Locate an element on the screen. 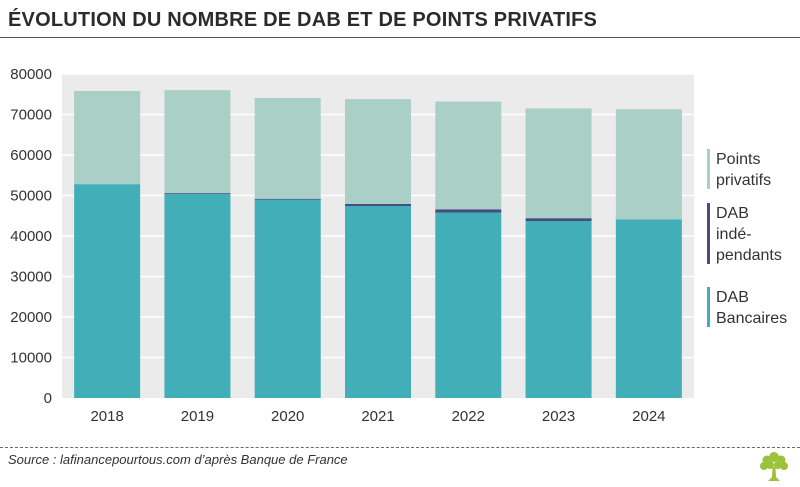 The image size is (800, 487). bar-points-privatifs-2022 is located at coordinates (468, 155).